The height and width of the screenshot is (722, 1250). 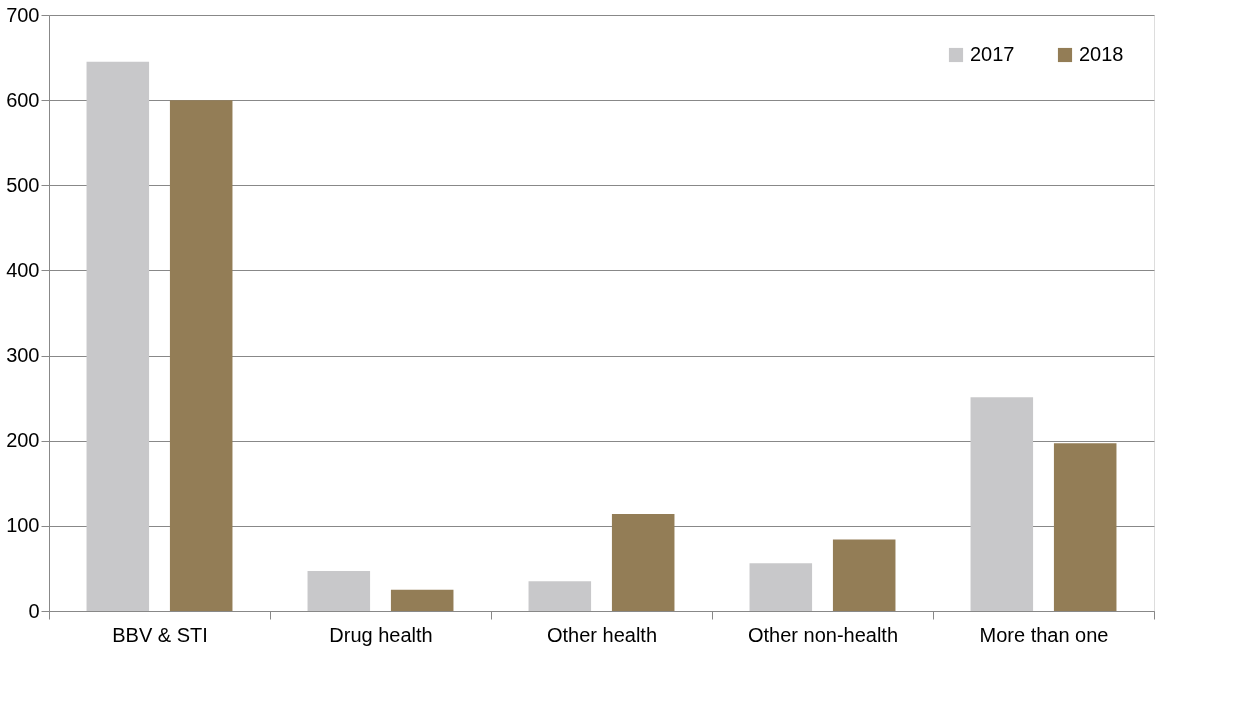 What do you see at coordinates (23, 525) in the screenshot?
I see `y-tick-label: 100` at bounding box center [23, 525].